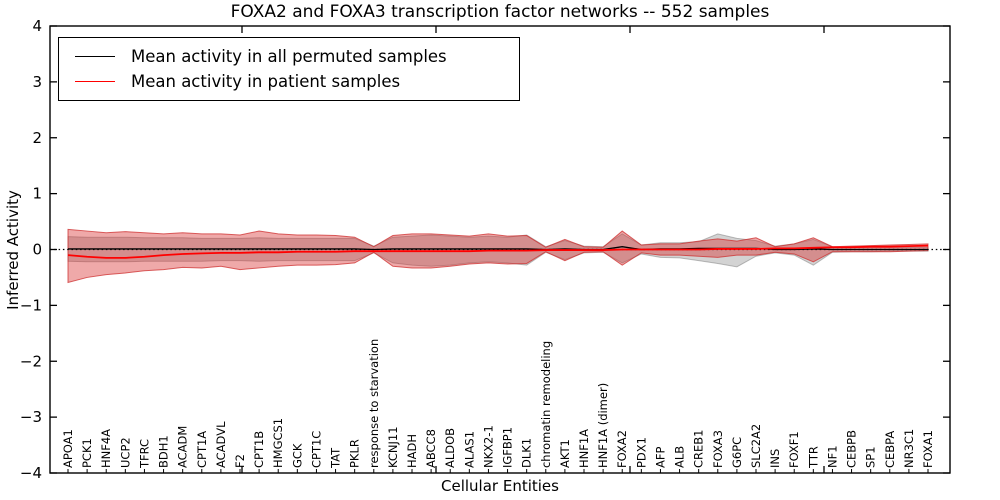  What do you see at coordinates (832, 456) in the screenshot?
I see `entity-label: NF1` at bounding box center [832, 456].